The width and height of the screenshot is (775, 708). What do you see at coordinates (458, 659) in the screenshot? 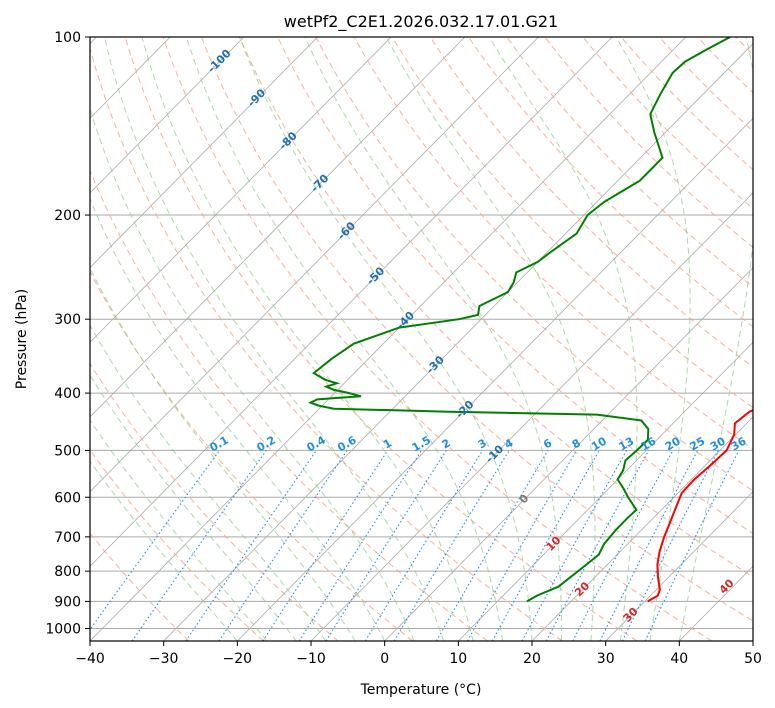
I see `x-tick-label: 10` at bounding box center [458, 659].